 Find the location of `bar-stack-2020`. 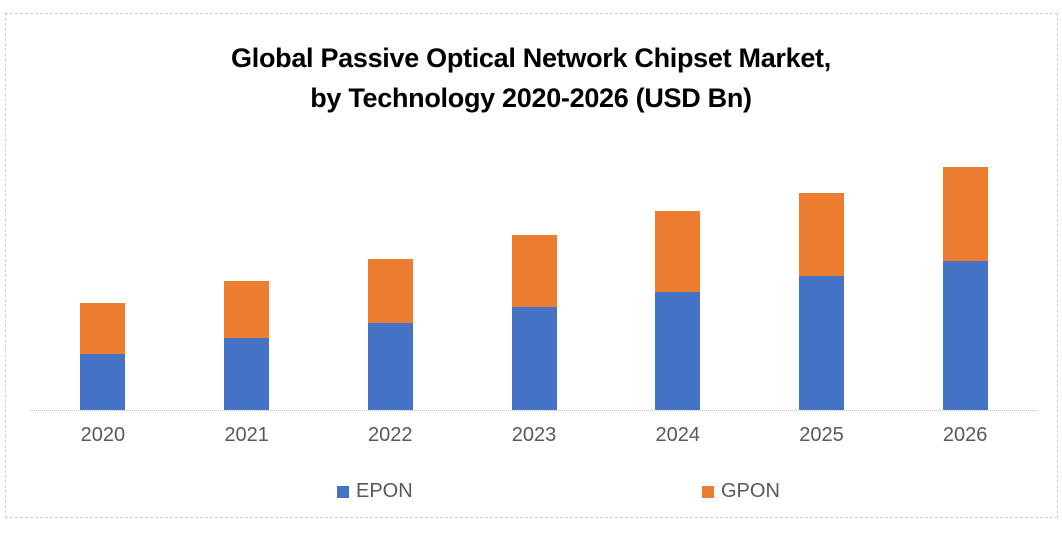

bar-stack-2020 is located at coordinates (103, 356).